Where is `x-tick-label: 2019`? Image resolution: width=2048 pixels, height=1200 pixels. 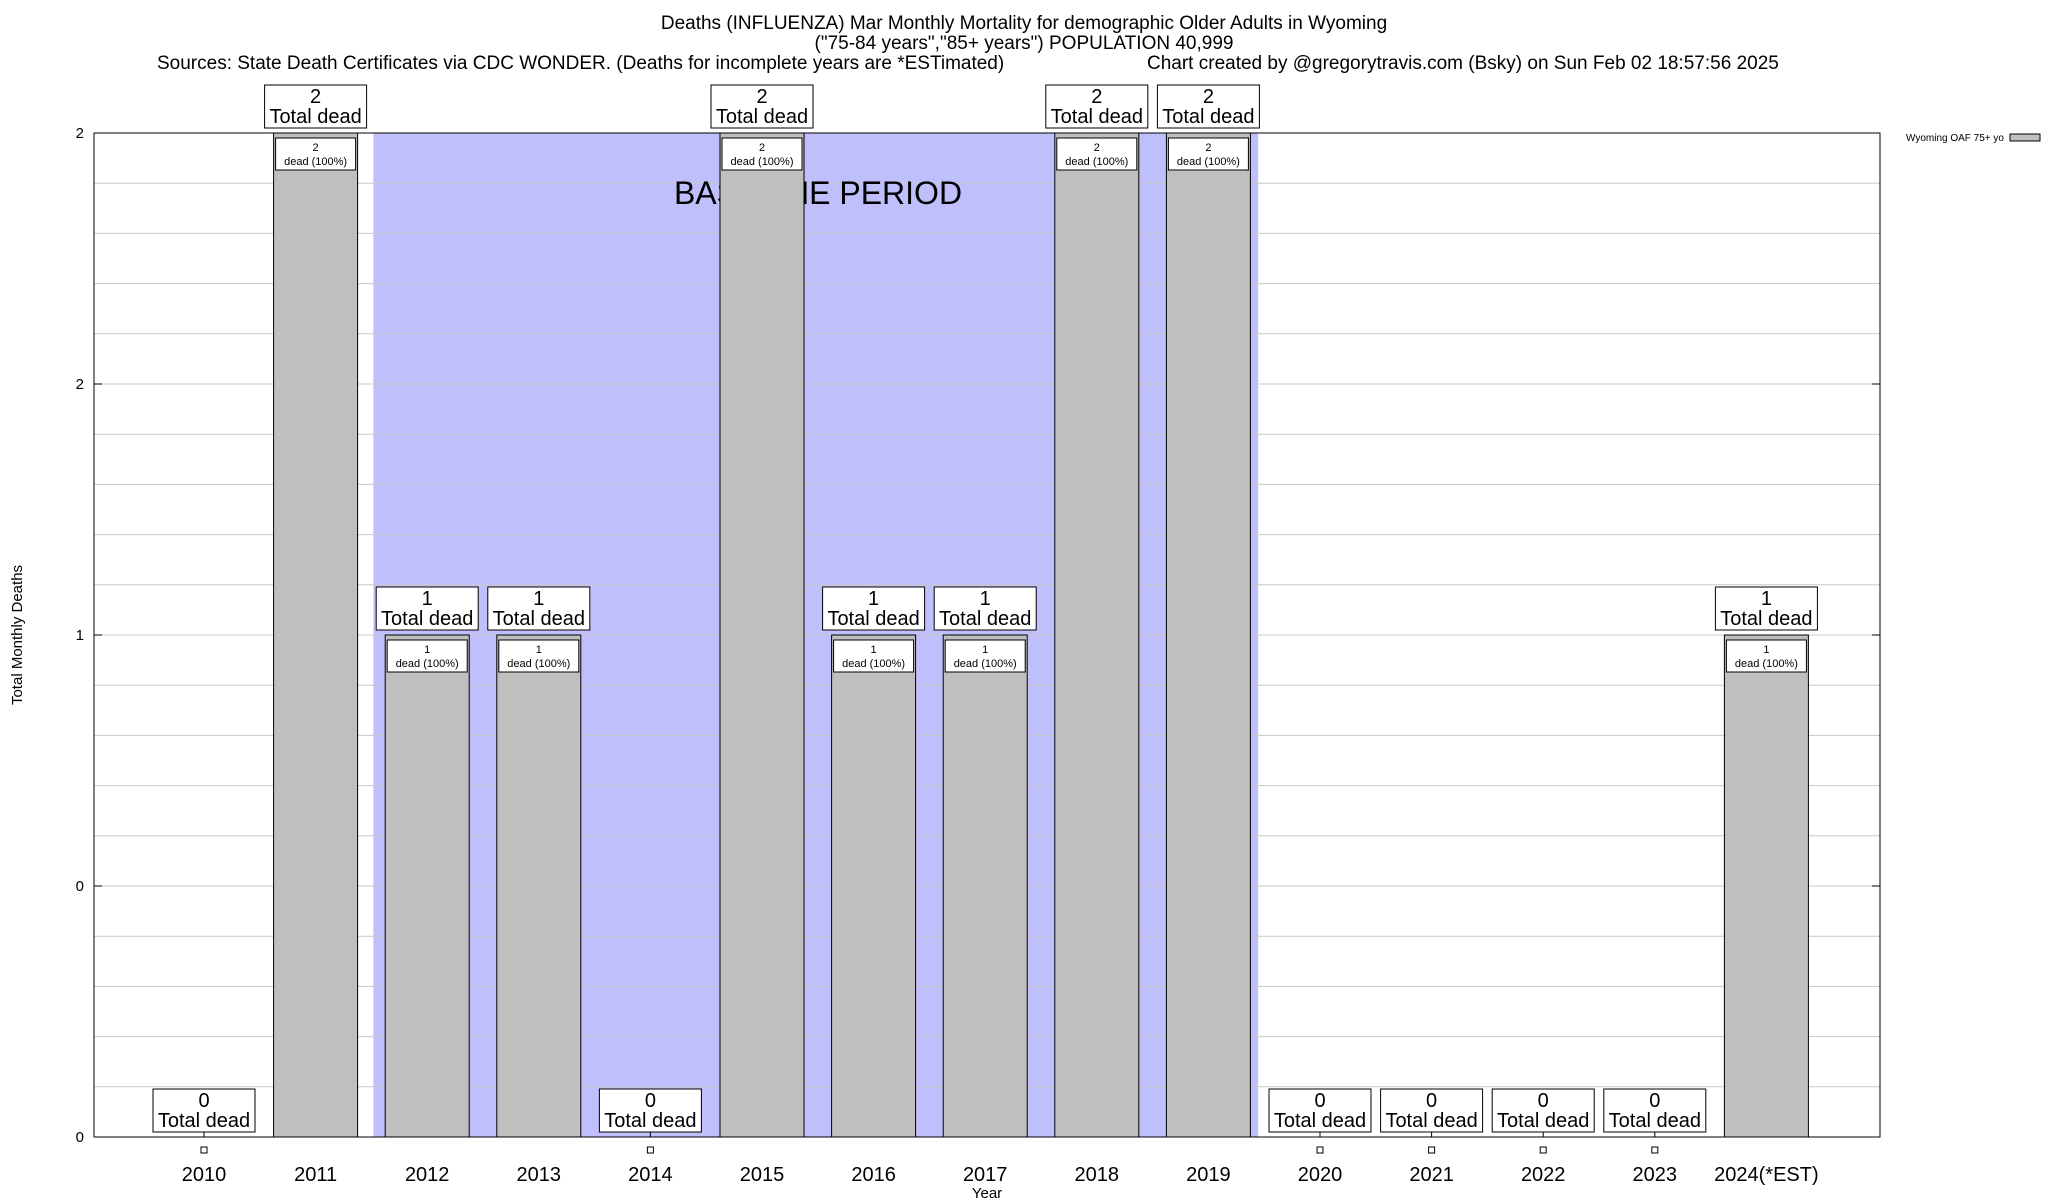 x-tick-label: 2019 is located at coordinates (1208, 1175).